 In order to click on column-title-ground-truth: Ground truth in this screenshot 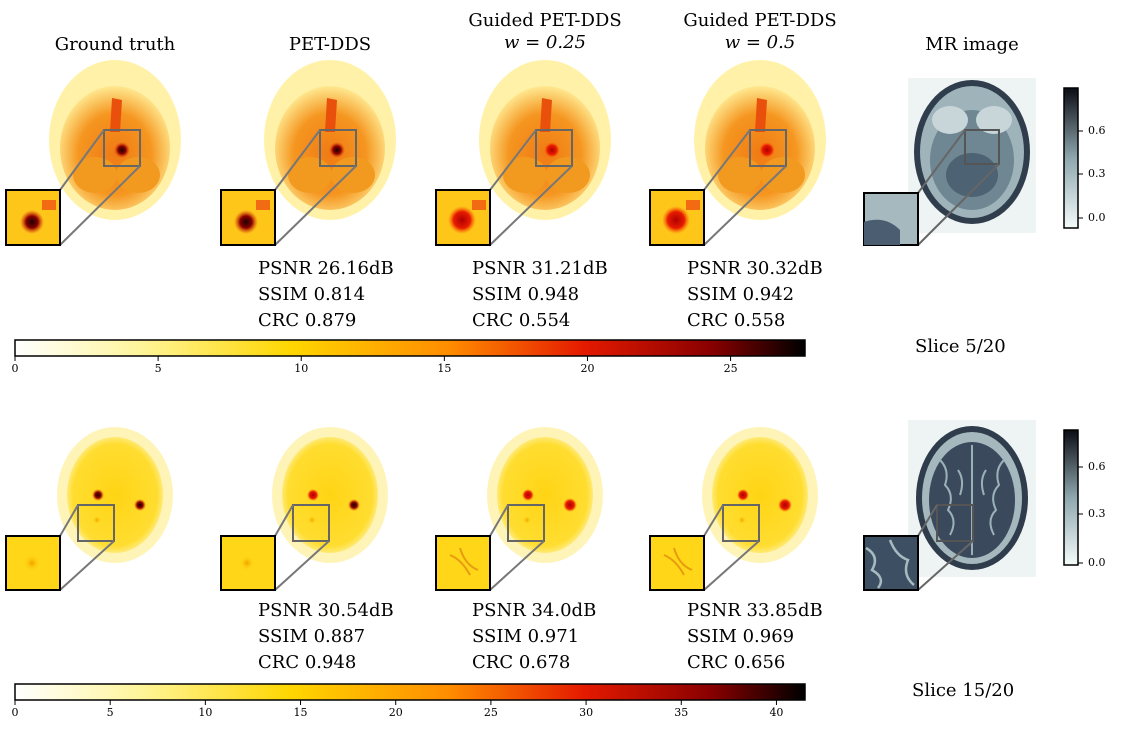, I will do `click(115, 45)`.